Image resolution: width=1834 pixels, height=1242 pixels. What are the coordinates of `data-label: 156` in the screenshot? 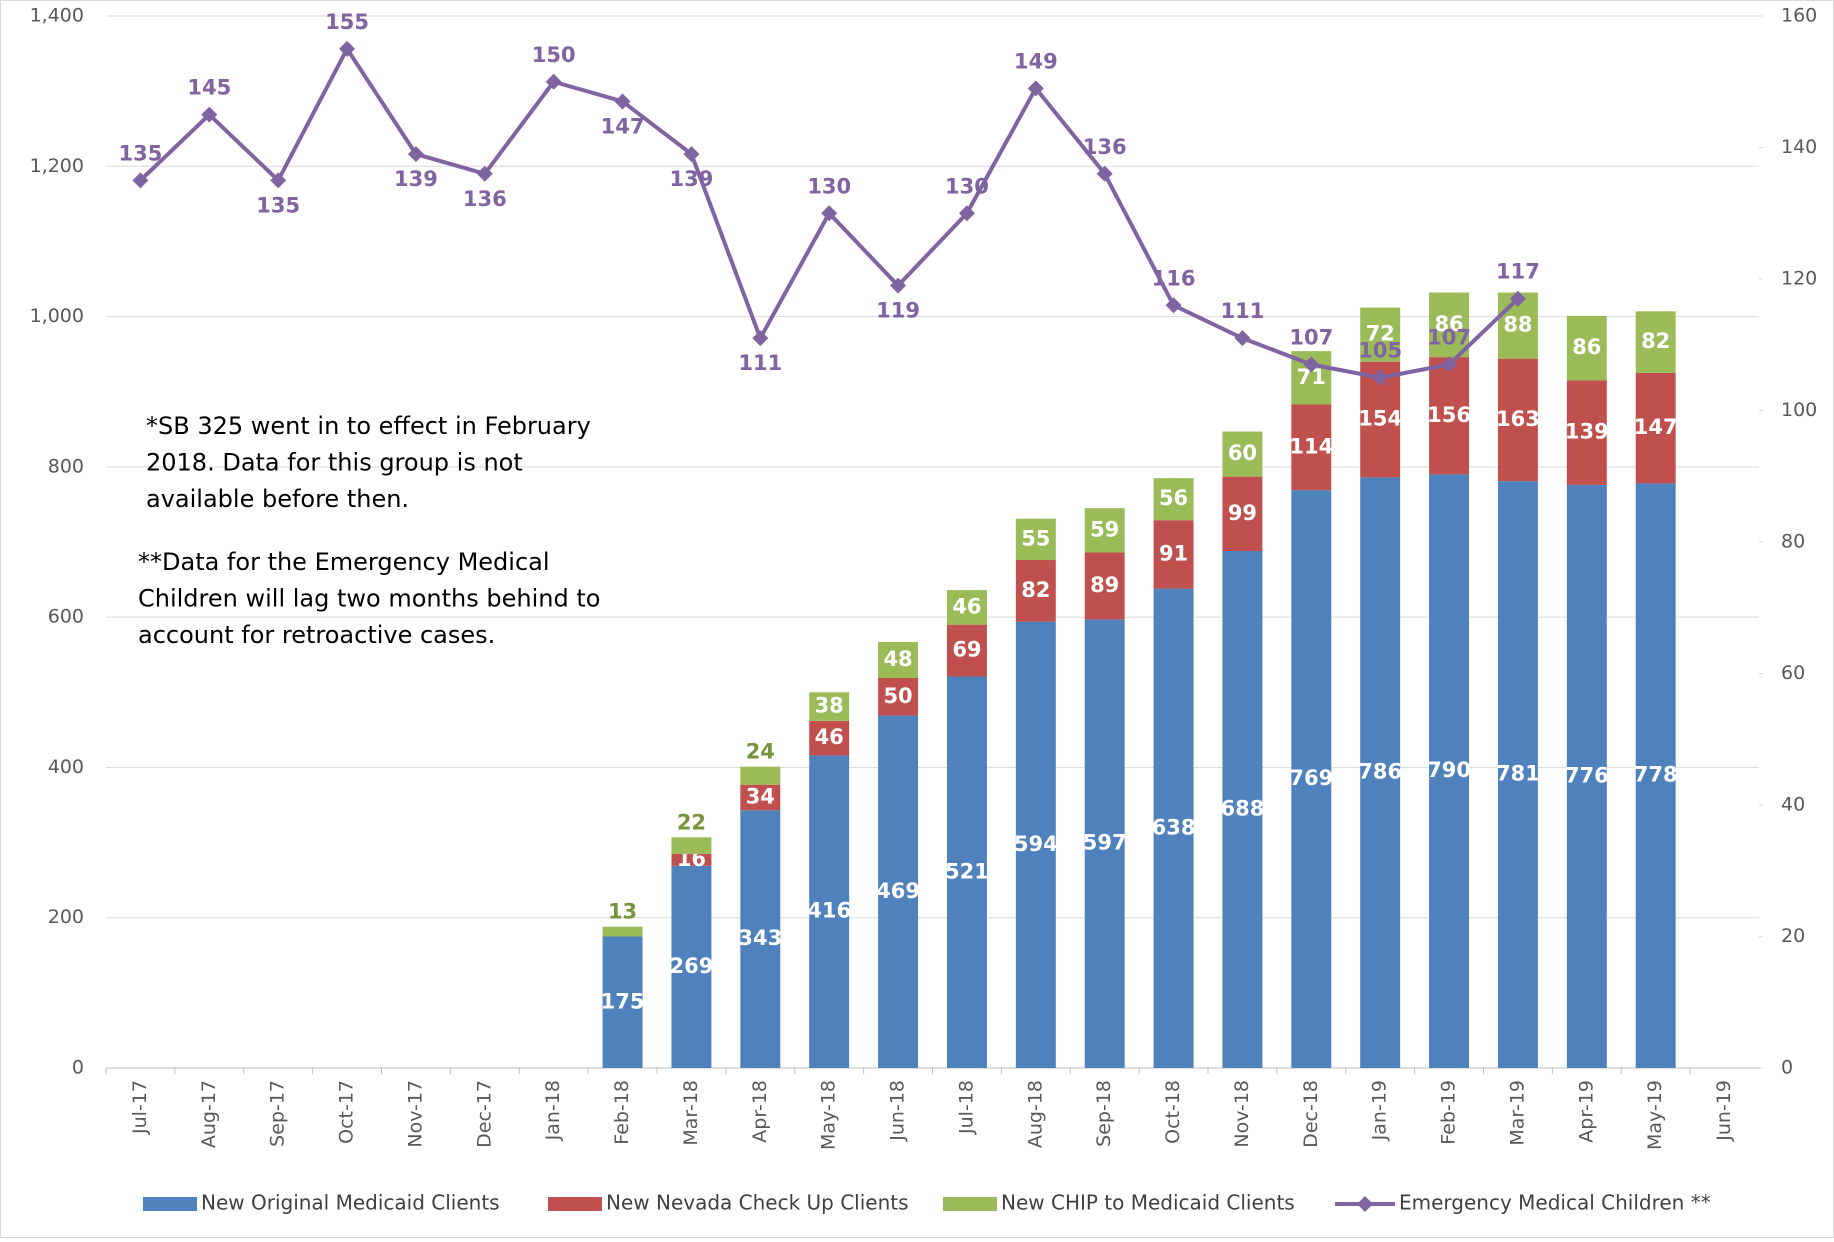 It's located at (1449, 415).